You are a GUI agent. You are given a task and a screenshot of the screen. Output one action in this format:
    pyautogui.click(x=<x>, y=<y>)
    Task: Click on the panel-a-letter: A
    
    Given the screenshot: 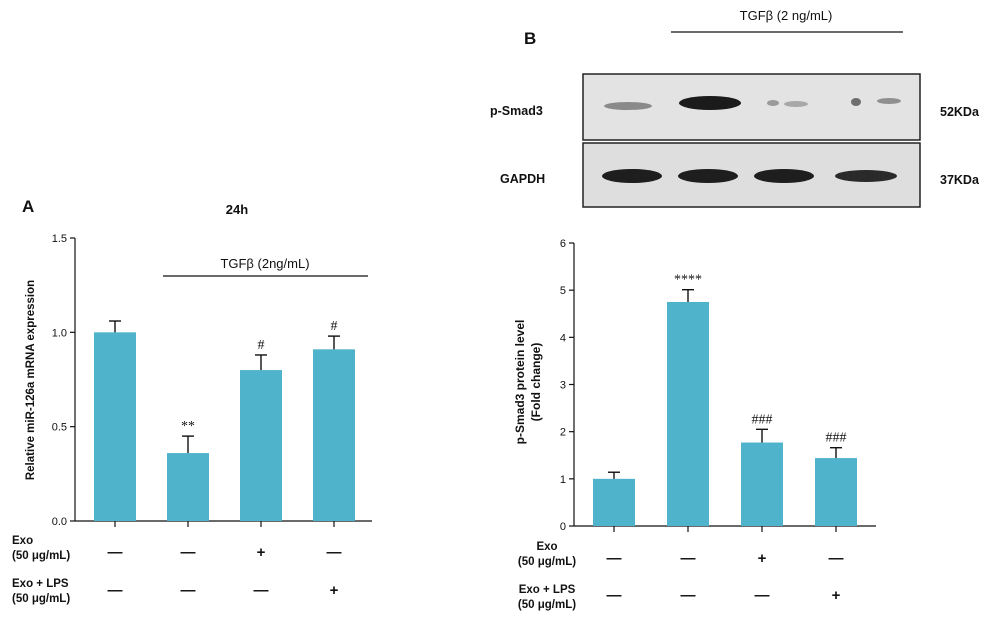 What is the action you would take?
    pyautogui.click(x=28, y=206)
    